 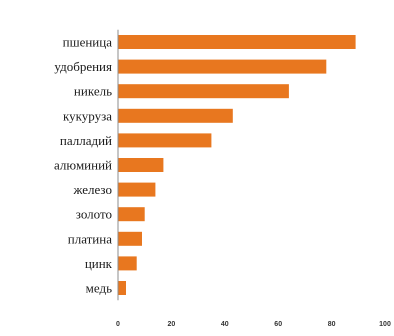 What do you see at coordinates (99, 288) in the screenshot?
I see `category-label-10: медь` at bounding box center [99, 288].